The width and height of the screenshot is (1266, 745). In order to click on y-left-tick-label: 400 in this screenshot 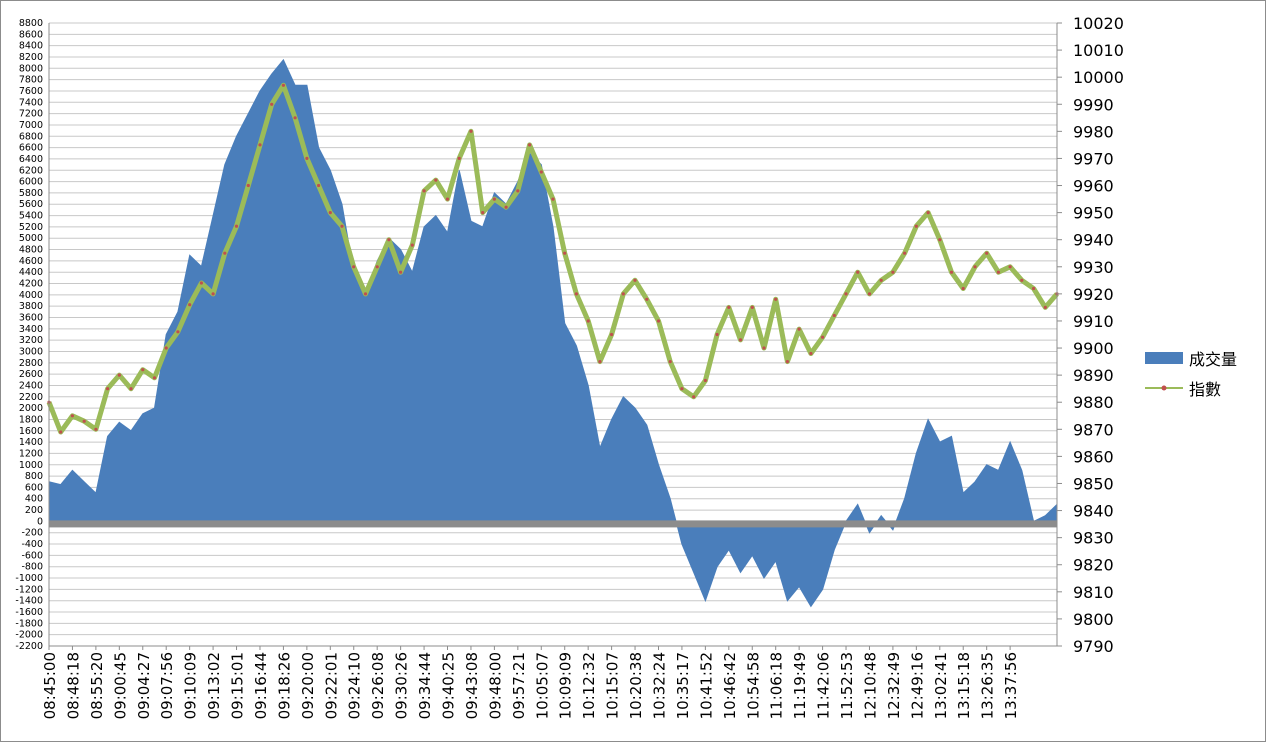, I will do `click(34, 499)`.